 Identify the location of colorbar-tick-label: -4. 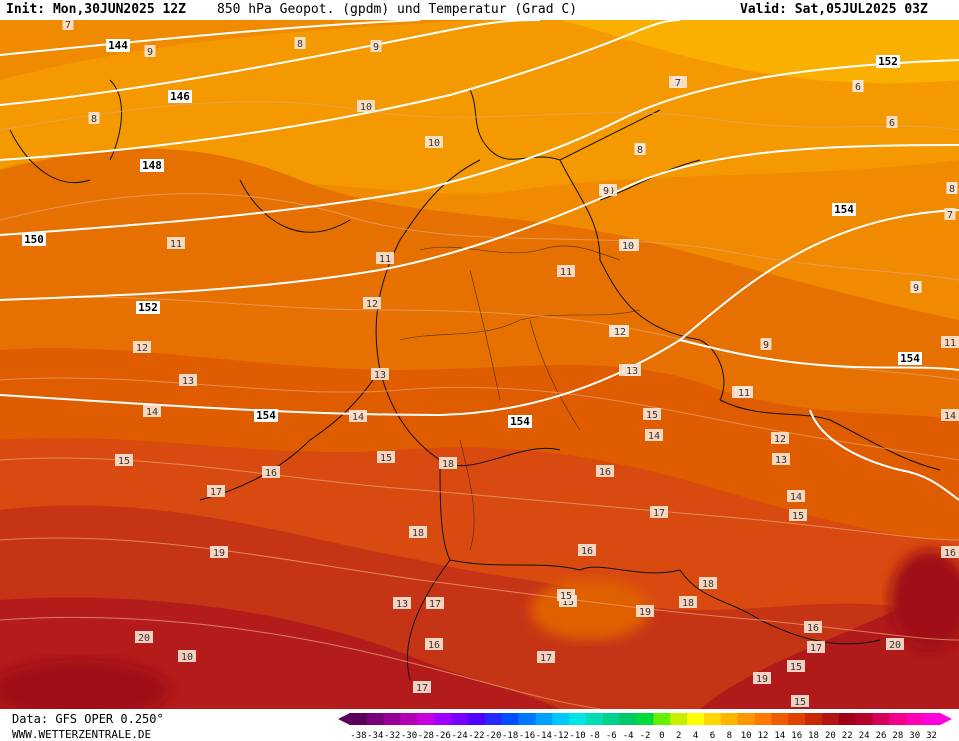
(628, 736).